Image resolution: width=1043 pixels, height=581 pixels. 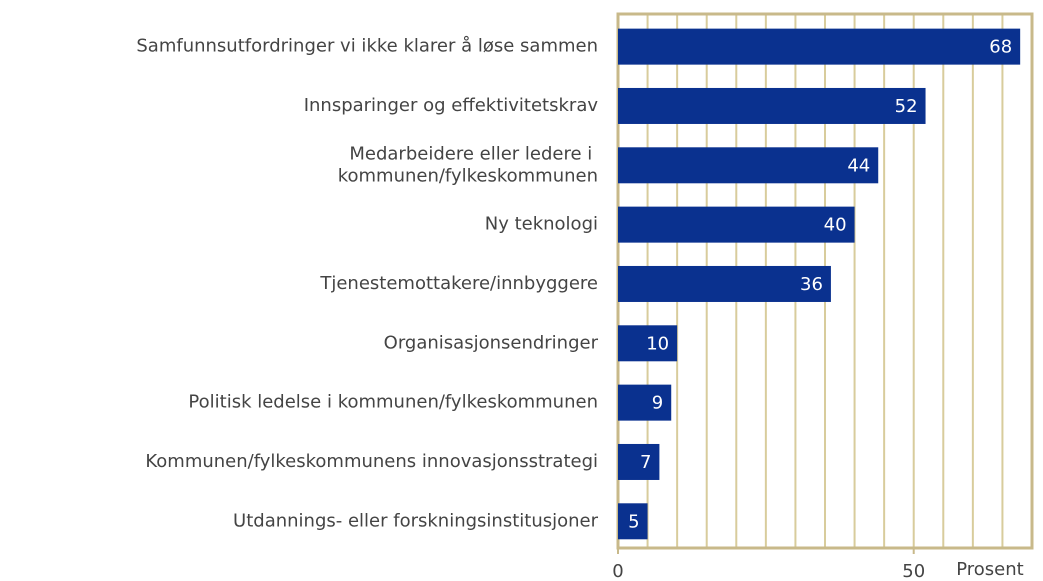 What do you see at coordinates (617, 571) in the screenshot?
I see `x-tick-label: 0` at bounding box center [617, 571].